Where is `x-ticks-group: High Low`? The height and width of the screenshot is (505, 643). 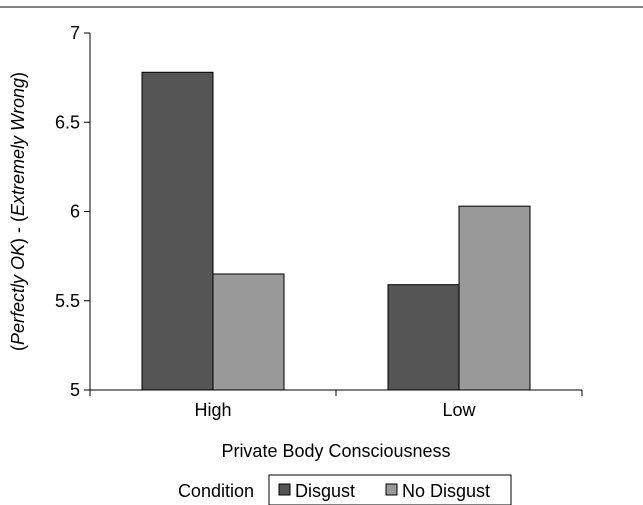
x-ticks-group: High Low is located at coordinates (336, 405).